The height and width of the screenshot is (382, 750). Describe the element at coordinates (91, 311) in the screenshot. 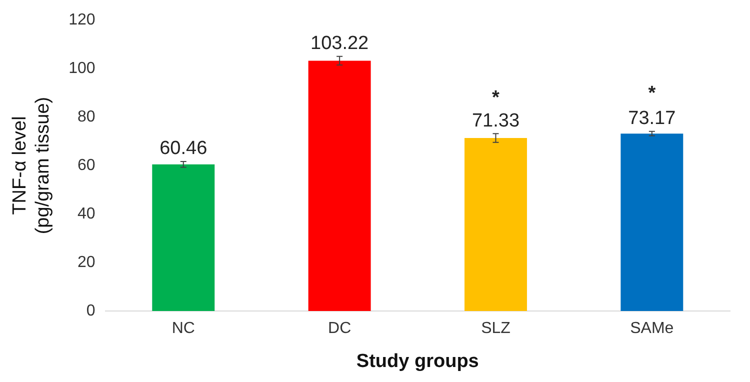

I see `y-tick-label: 0` at that location.